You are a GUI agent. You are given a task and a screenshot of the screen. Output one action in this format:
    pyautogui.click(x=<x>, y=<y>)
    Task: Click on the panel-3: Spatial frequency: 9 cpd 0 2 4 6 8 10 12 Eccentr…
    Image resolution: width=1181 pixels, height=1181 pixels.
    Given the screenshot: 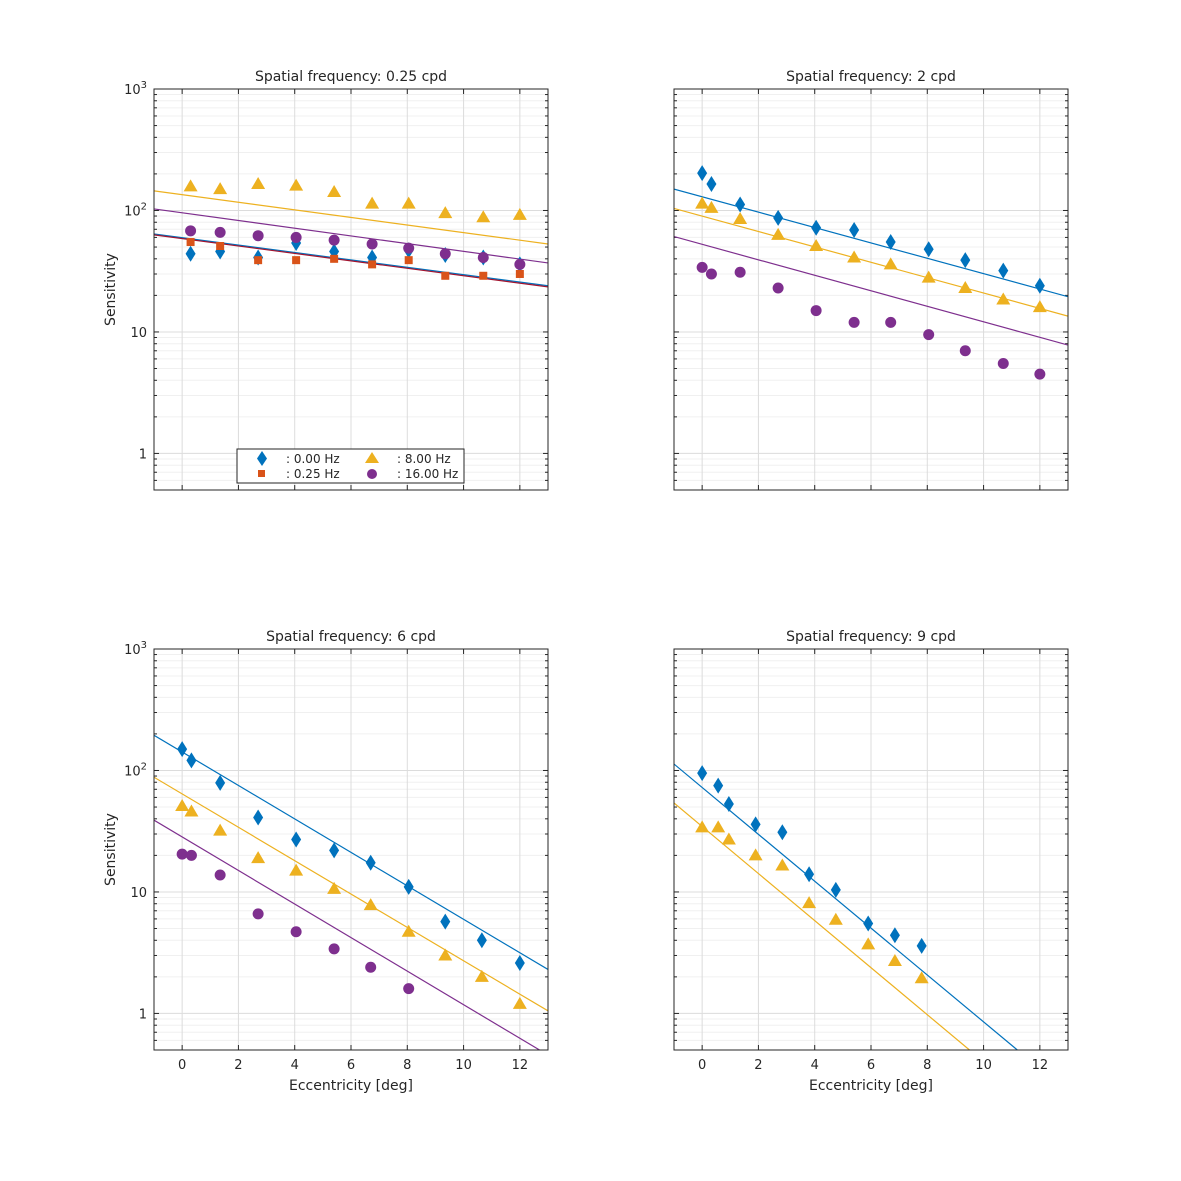 What is the action you would take?
    pyautogui.click(x=871, y=861)
    